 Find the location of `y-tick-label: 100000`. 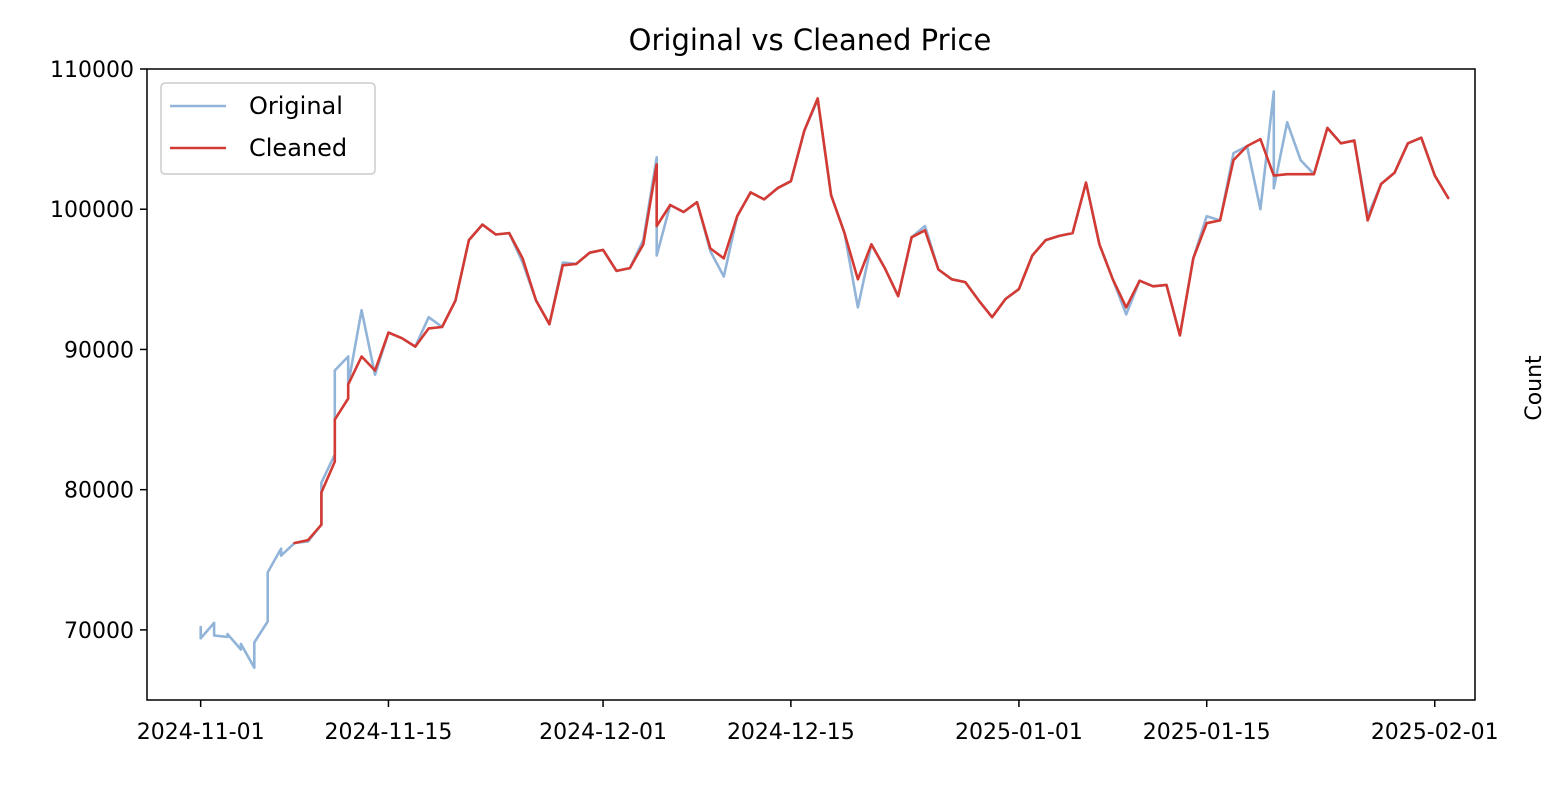

y-tick-label: 100000 is located at coordinates (92, 210).